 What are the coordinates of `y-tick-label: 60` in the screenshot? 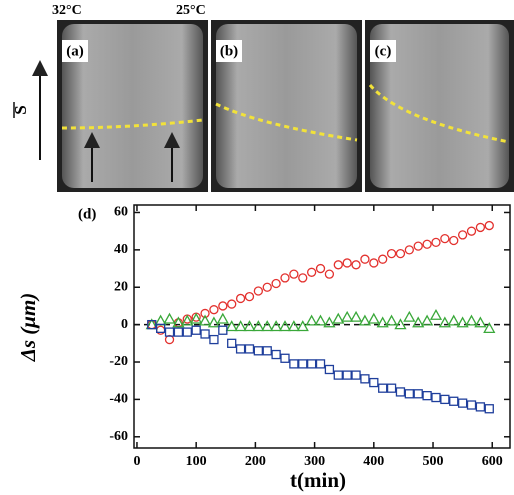 It's located at (121, 212).